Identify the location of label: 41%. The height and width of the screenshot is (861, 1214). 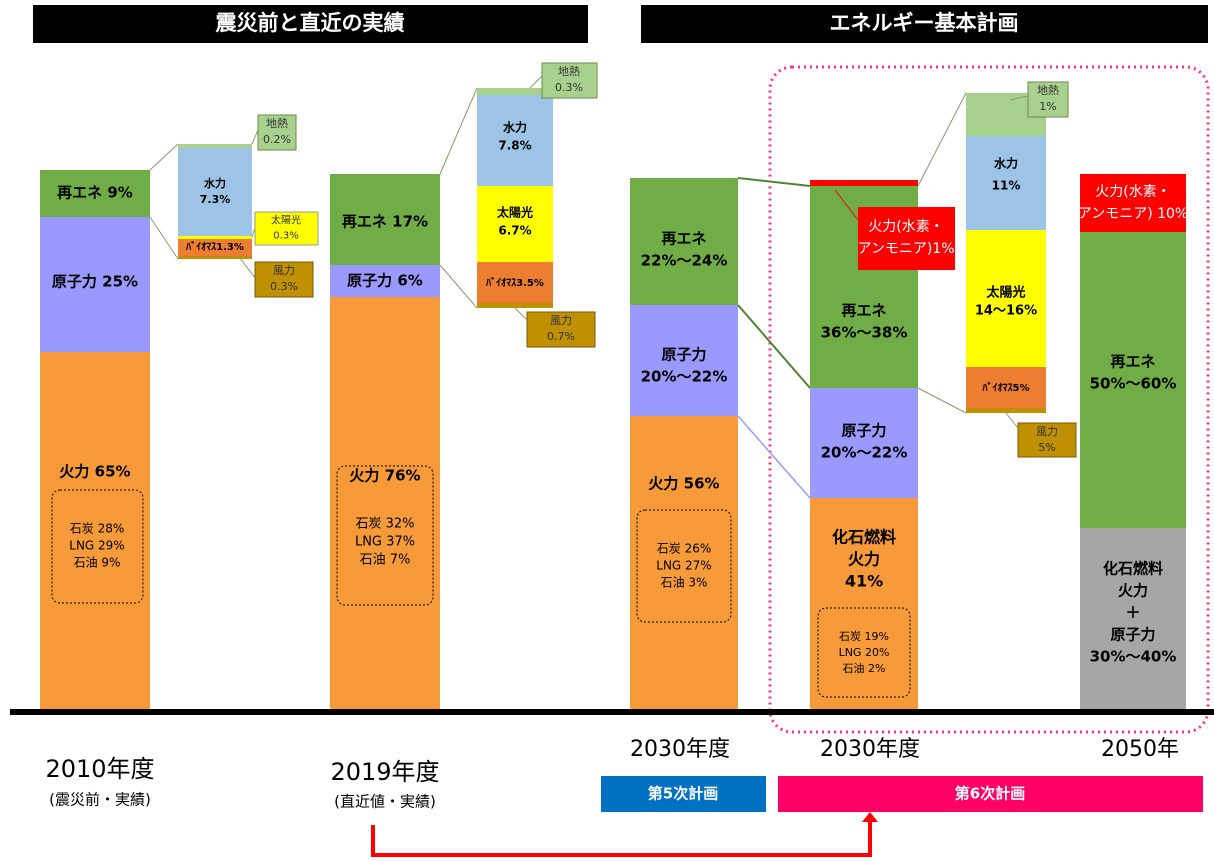
(864, 581).